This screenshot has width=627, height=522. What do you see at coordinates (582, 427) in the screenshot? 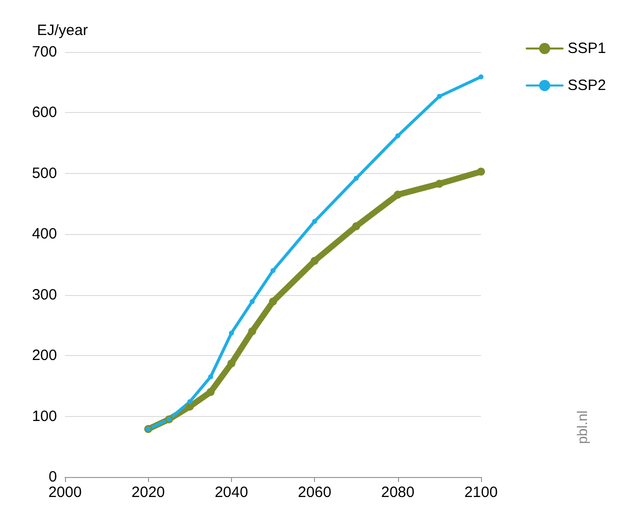
I see `text: pbl.nl` at bounding box center [582, 427].